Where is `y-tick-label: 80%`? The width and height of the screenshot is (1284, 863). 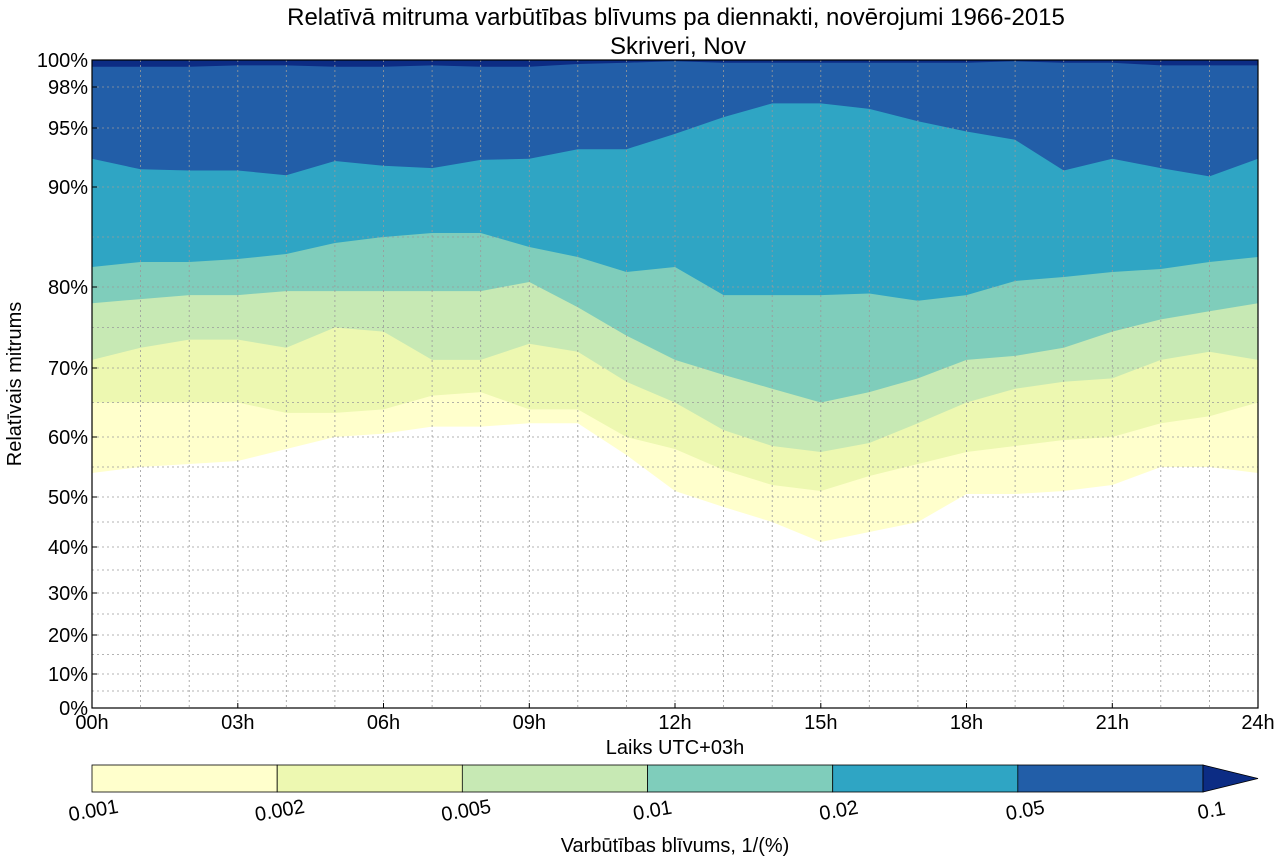
y-tick-label: 80% is located at coordinates (68, 288).